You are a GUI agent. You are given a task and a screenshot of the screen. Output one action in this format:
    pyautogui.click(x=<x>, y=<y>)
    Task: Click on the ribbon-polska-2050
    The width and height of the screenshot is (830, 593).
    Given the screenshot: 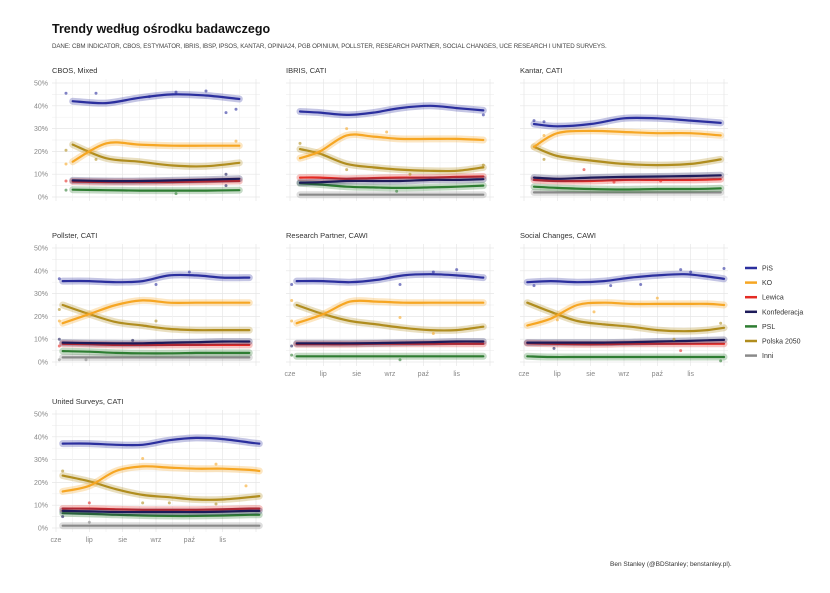 What is the action you would take?
    pyautogui.click(x=391, y=160)
    